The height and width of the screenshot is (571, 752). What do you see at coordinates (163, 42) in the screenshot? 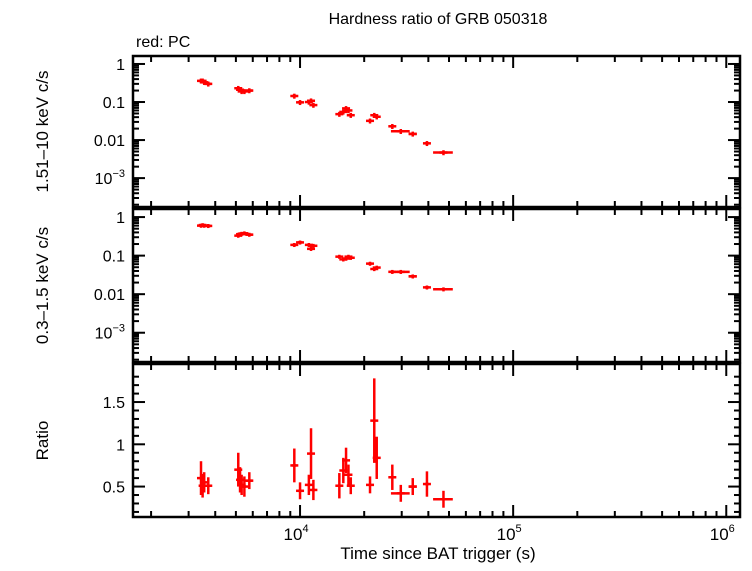
I see `legend-label: red: PC` at bounding box center [163, 42].